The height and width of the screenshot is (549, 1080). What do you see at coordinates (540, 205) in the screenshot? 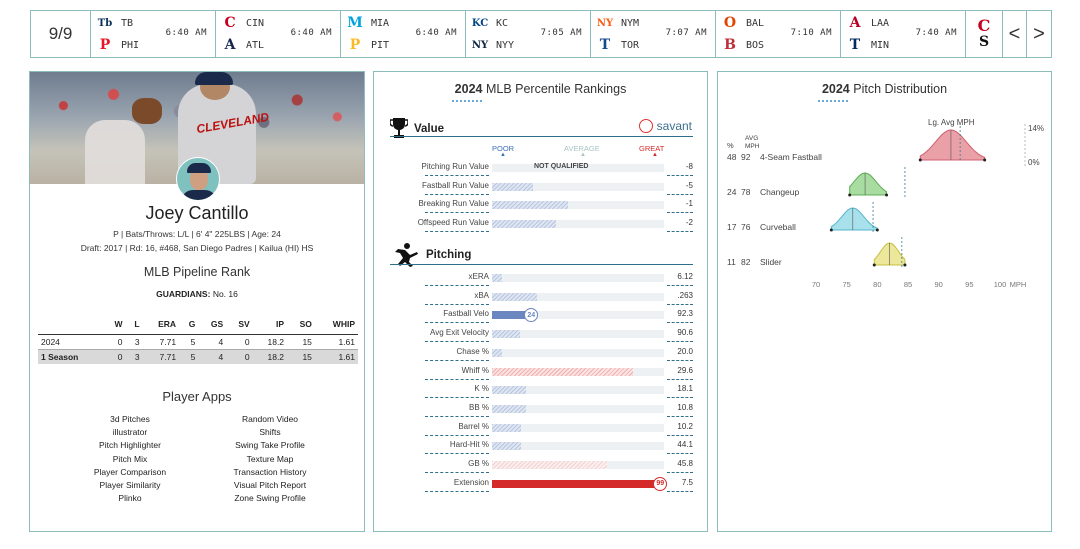
I see `percentile-row: Breaking Run Value -1` at bounding box center [540, 205].